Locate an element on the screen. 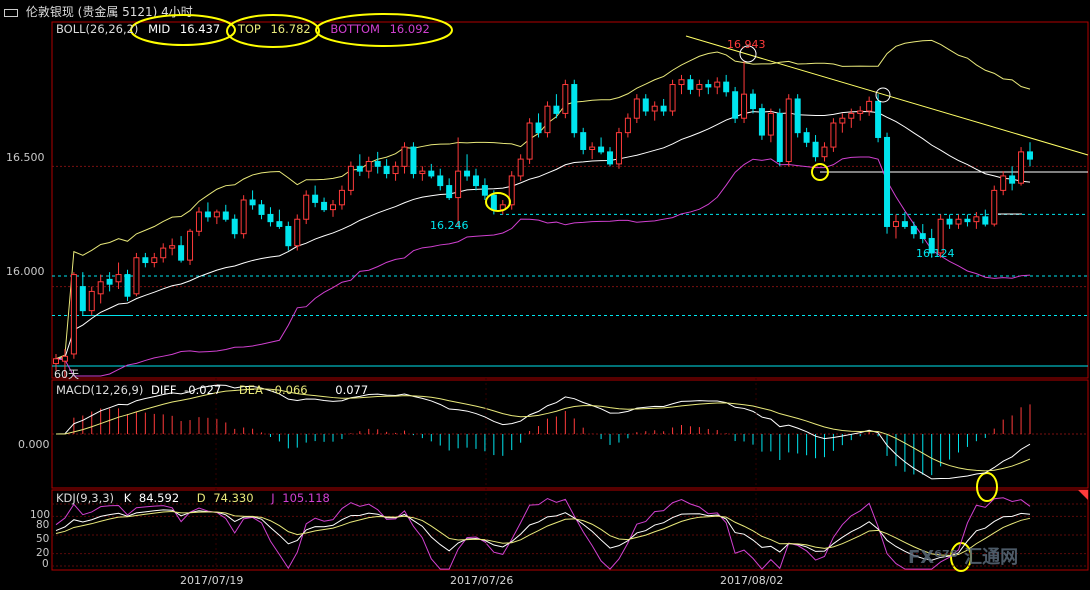 This screenshot has height=590, width=1090. kdj-tick-label: 0 is located at coordinates (45, 564).